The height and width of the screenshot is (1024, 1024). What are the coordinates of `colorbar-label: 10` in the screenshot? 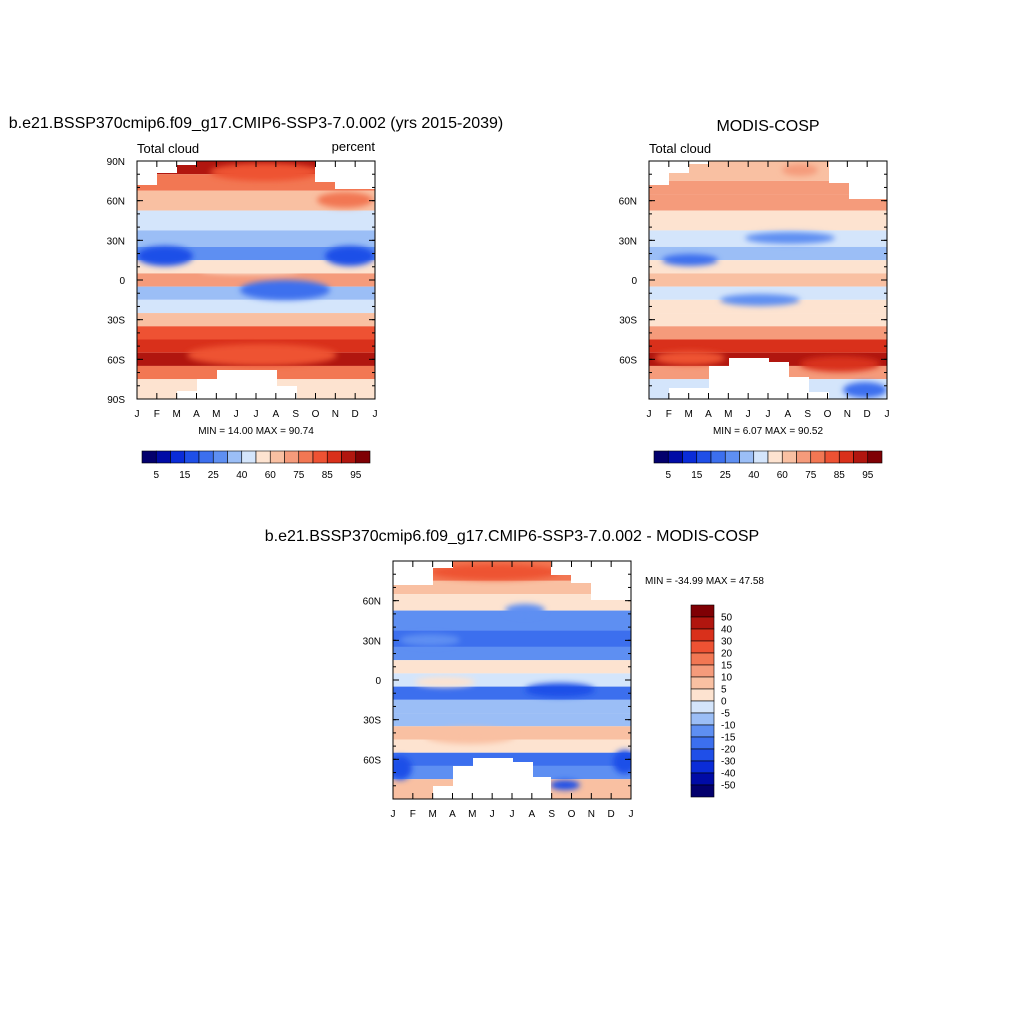 It's located at (727, 678).